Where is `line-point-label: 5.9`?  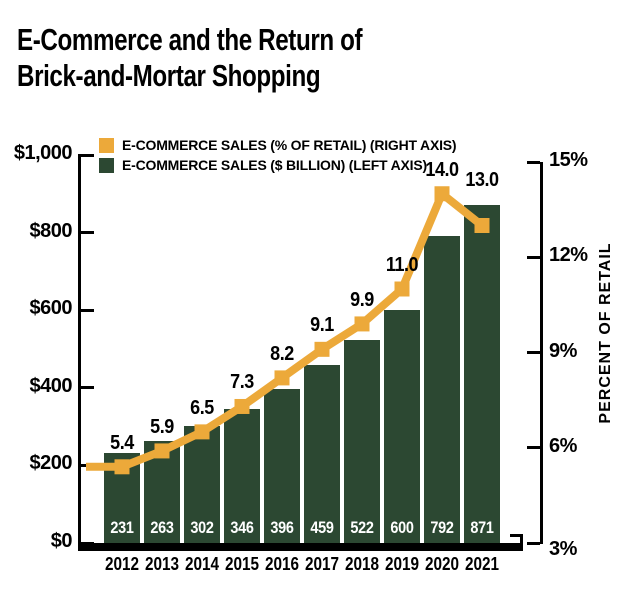
line-point-label: 5.9 is located at coordinates (162, 426).